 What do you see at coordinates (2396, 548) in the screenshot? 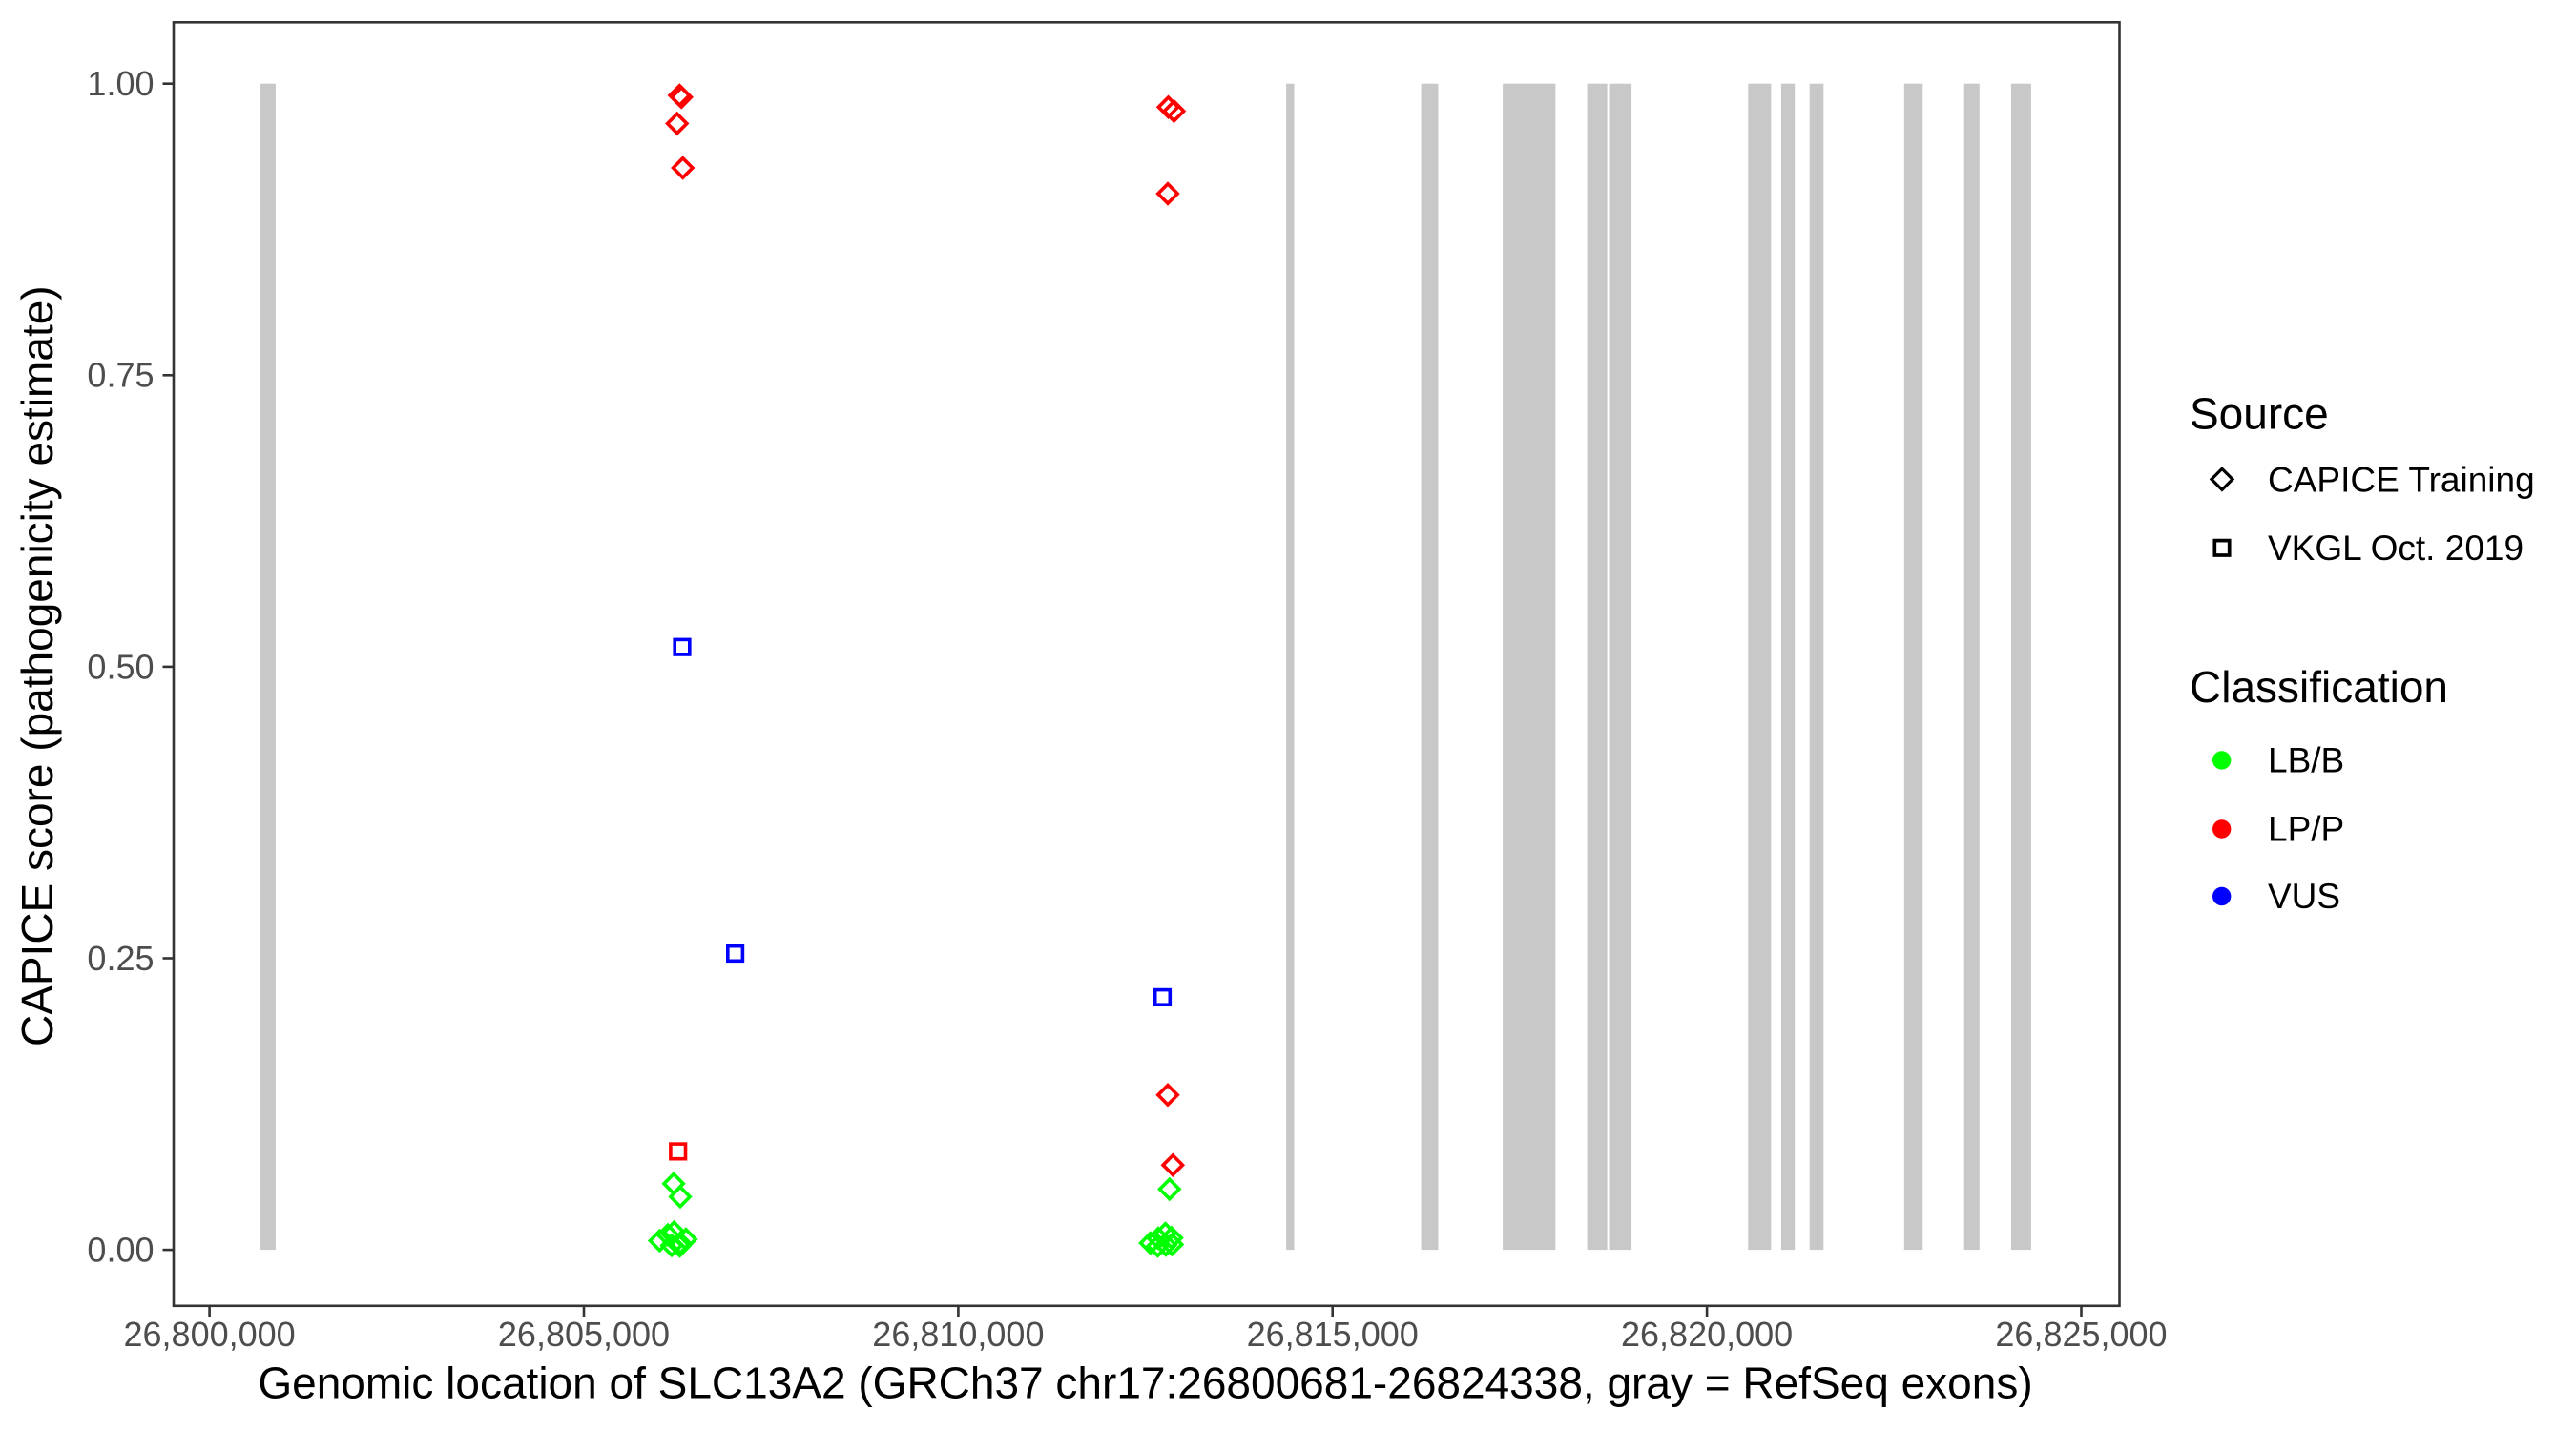
I see `svg-text: VKGL Oct. 2019` at bounding box center [2396, 548].